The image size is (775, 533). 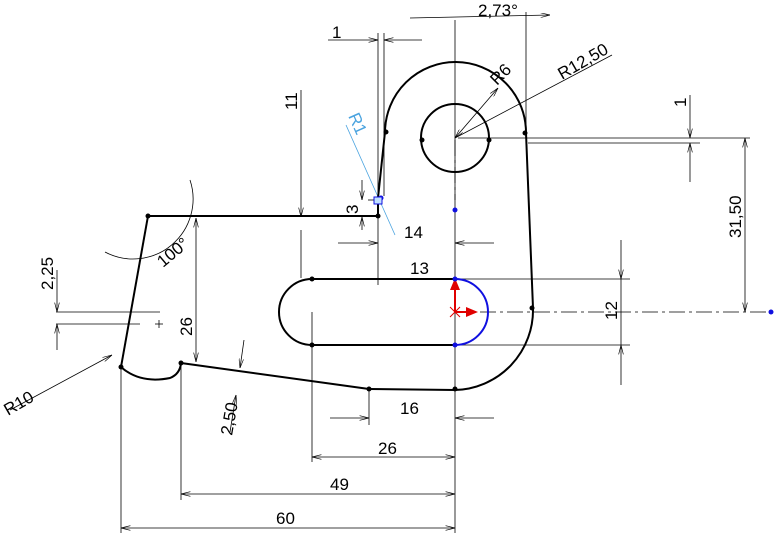 I want to click on dim-2-25: 2,25, so click(x=47, y=273).